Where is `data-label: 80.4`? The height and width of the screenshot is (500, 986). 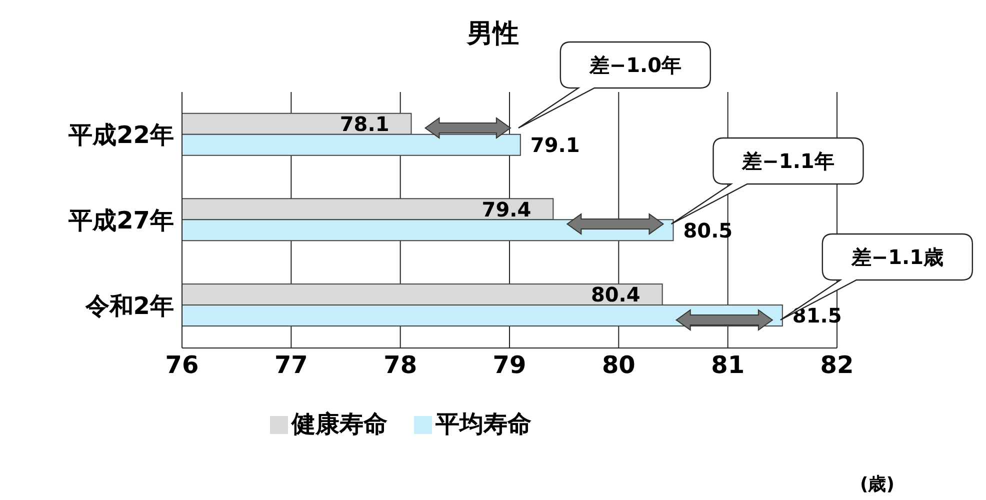
data-label: 80.4 is located at coordinates (615, 294).